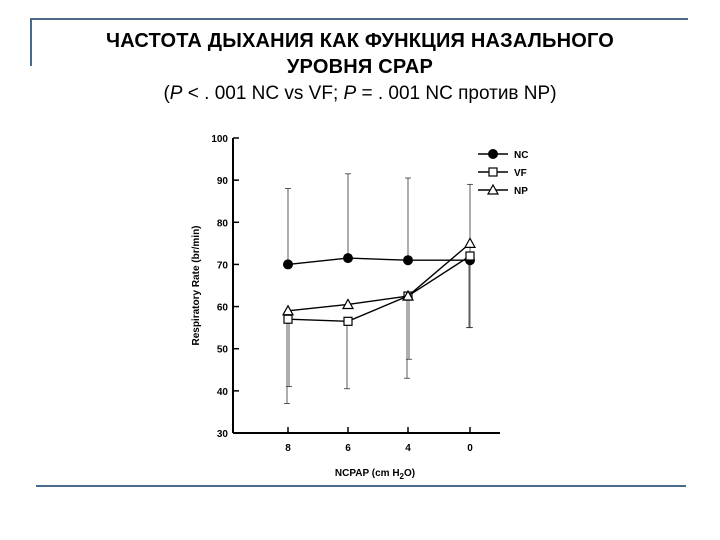 The image size is (720, 540). I want to click on series-line-NP, so click(379, 277).